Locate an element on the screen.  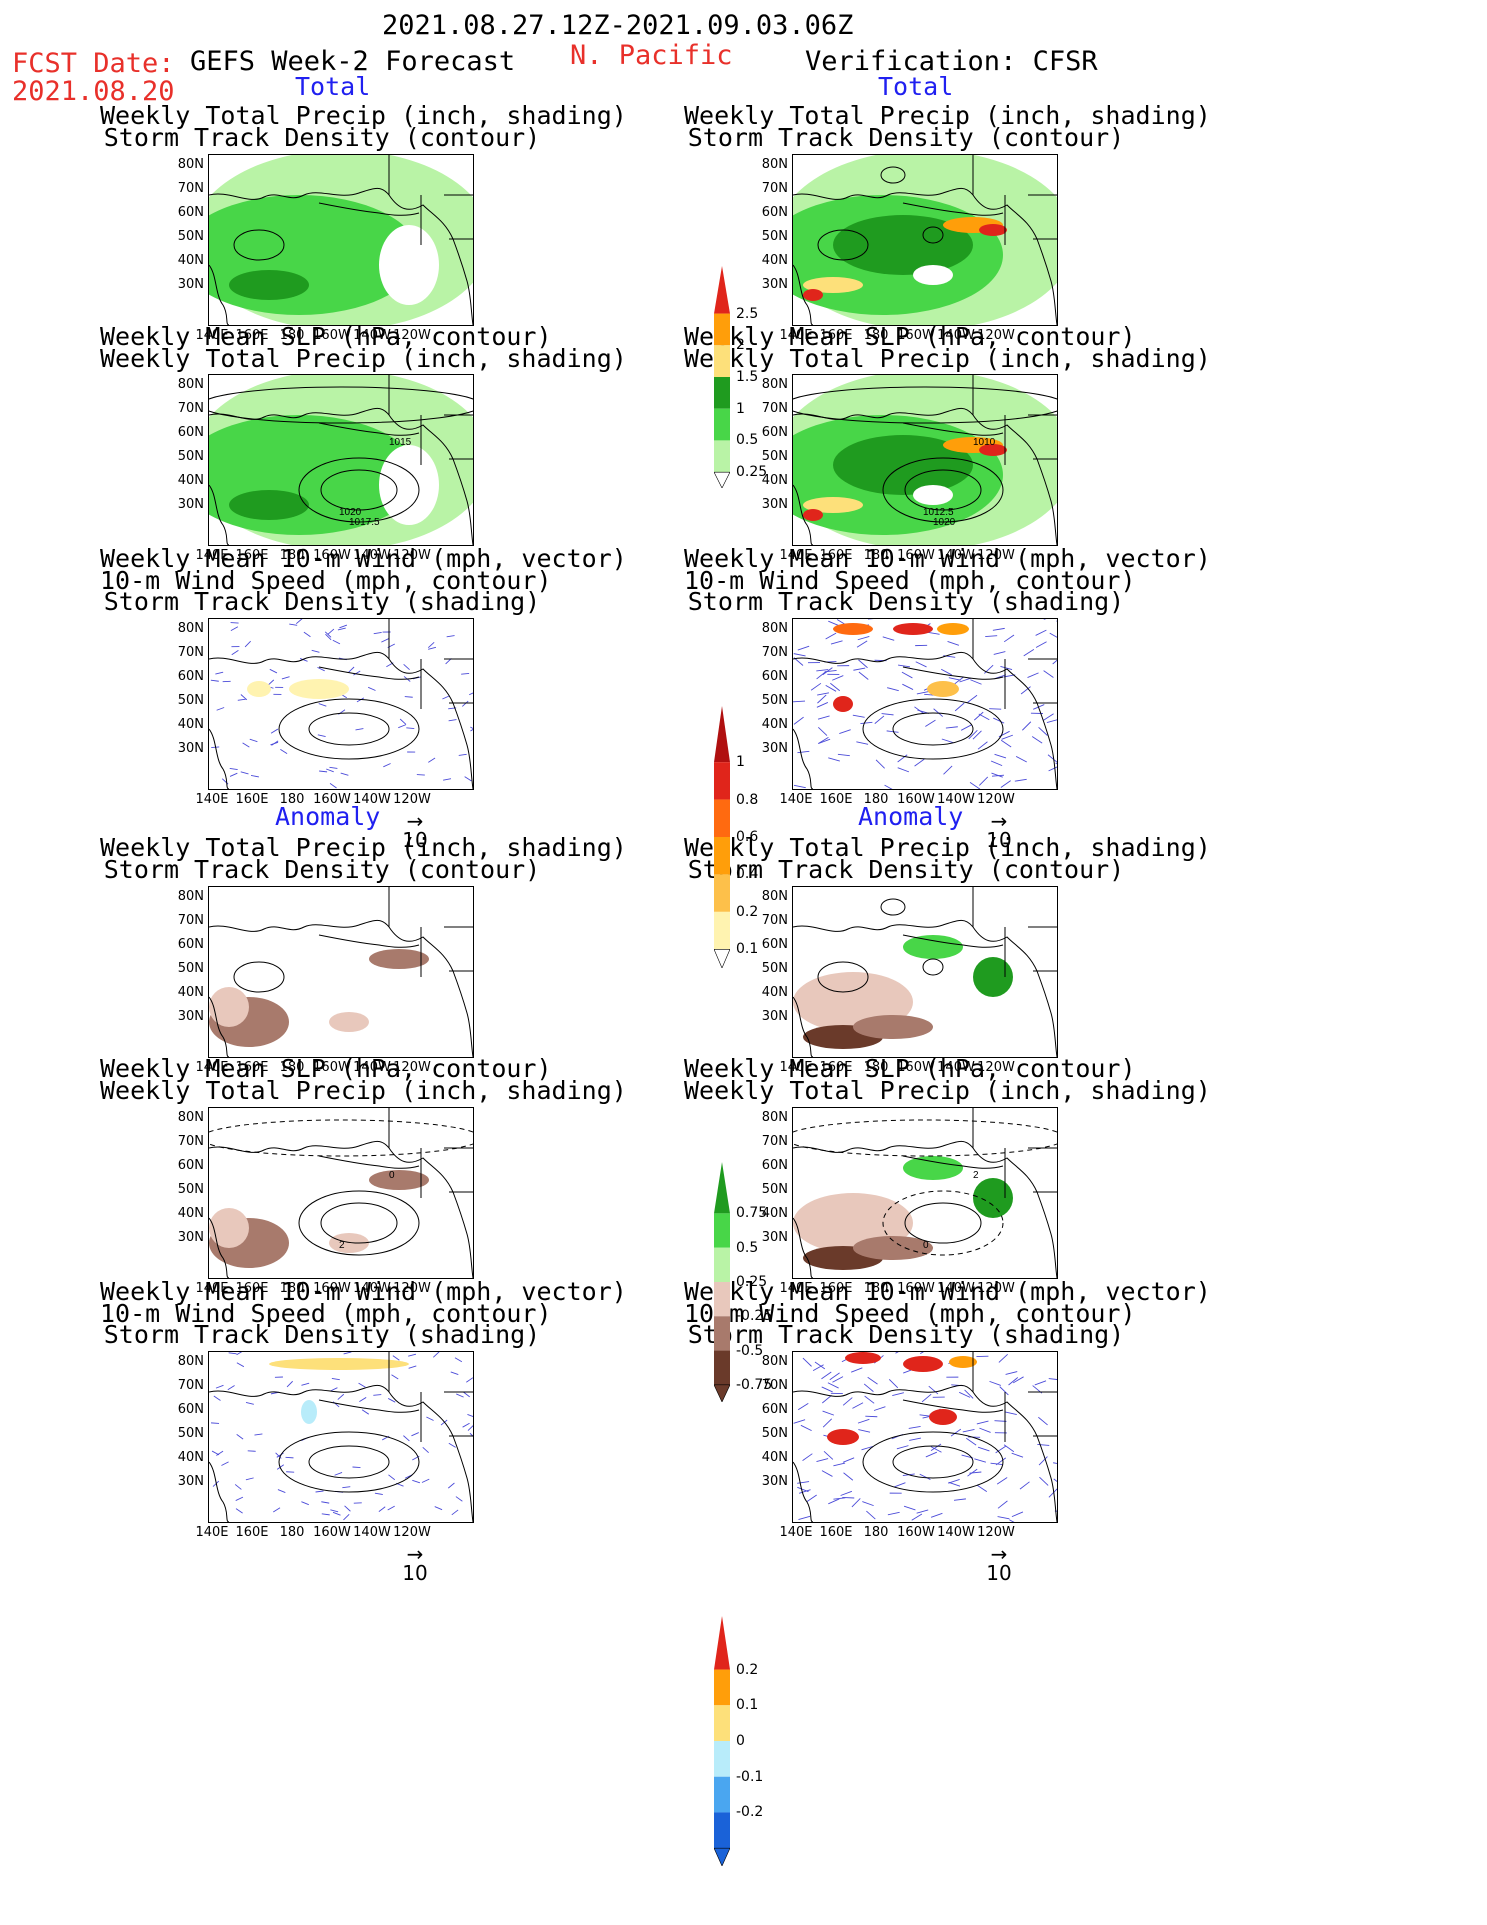
fcst-total-wind-plot is located at coordinates (341, 704).